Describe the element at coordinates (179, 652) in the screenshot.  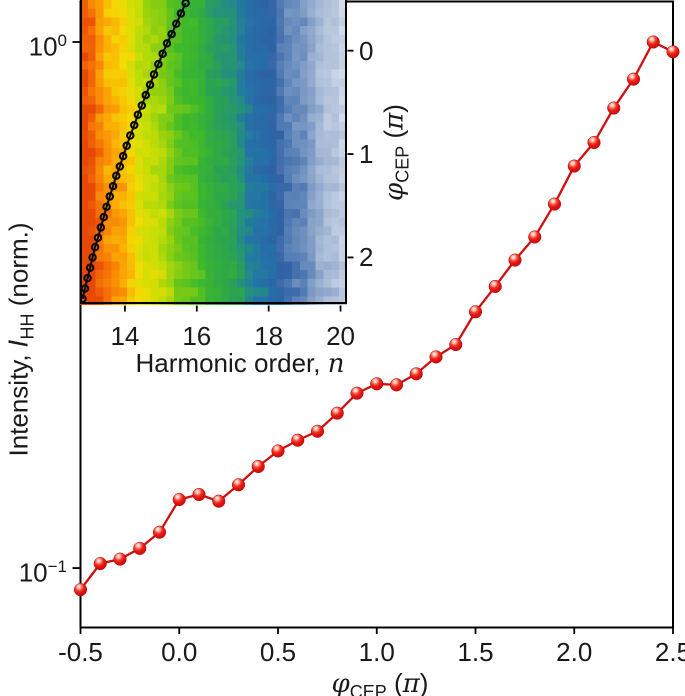
I see `main-x-tick-label: 0.0` at that location.